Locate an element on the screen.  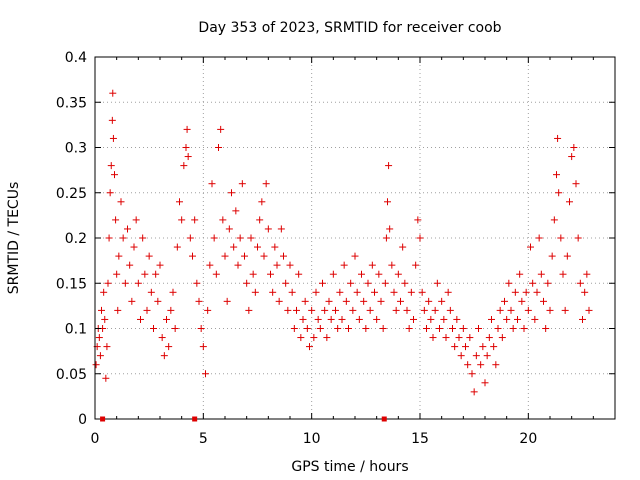
y-tick-label: 0.35 is located at coordinates (71, 103).